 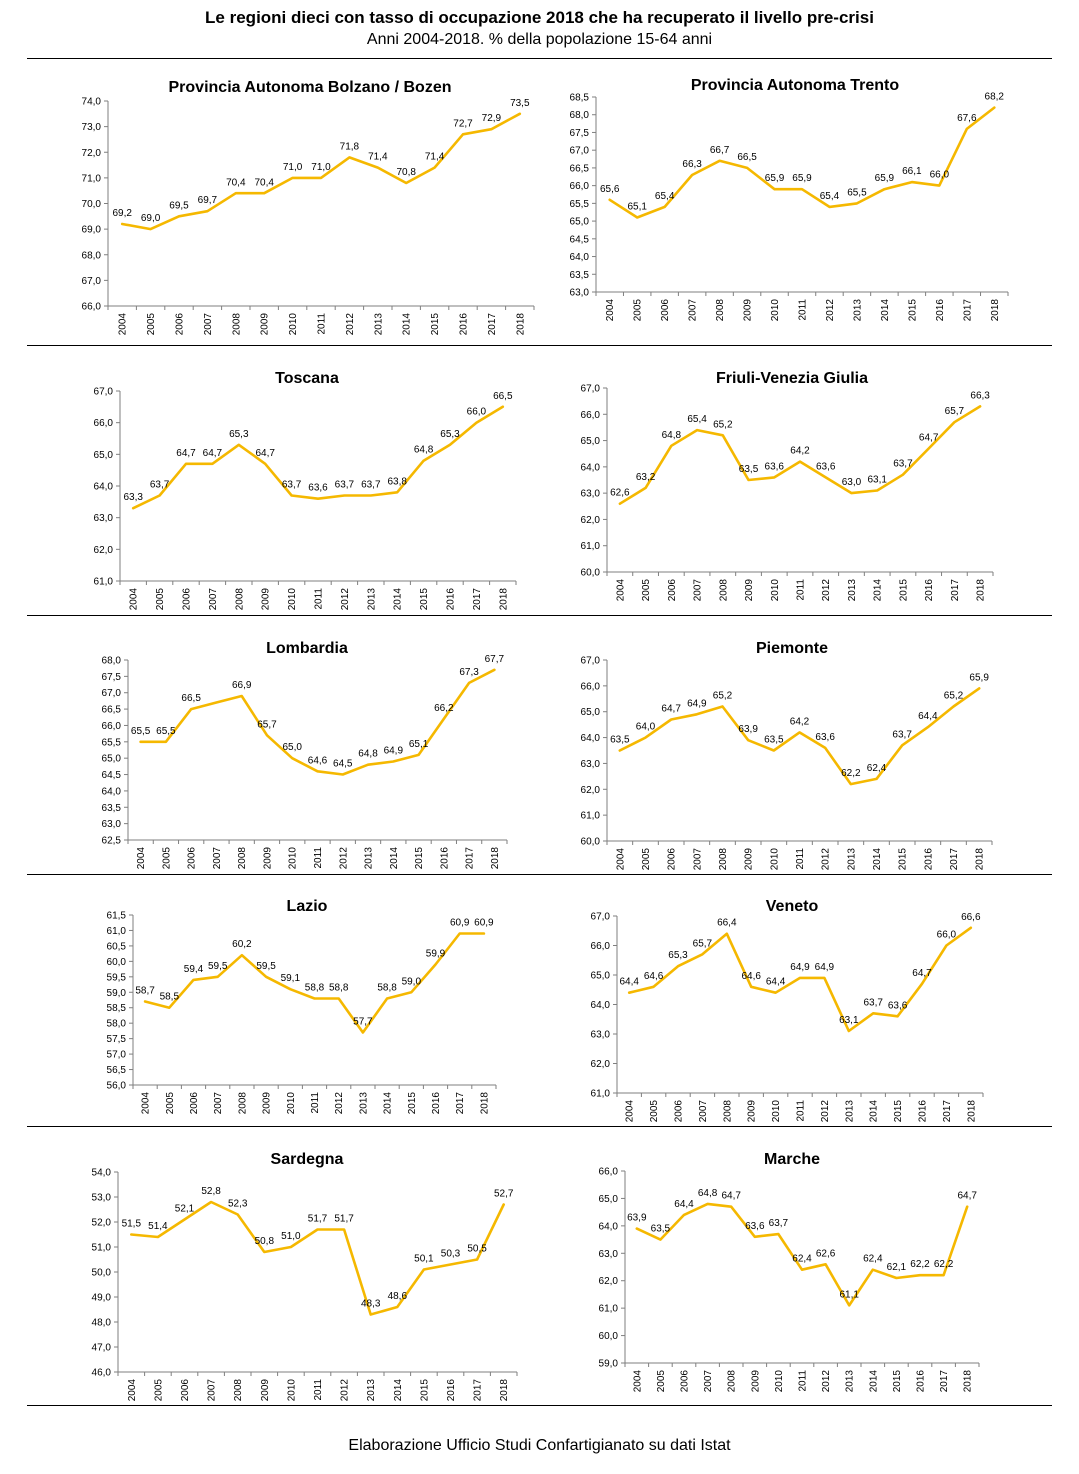 I want to click on data-label: 50,5, so click(x=477, y=1249).